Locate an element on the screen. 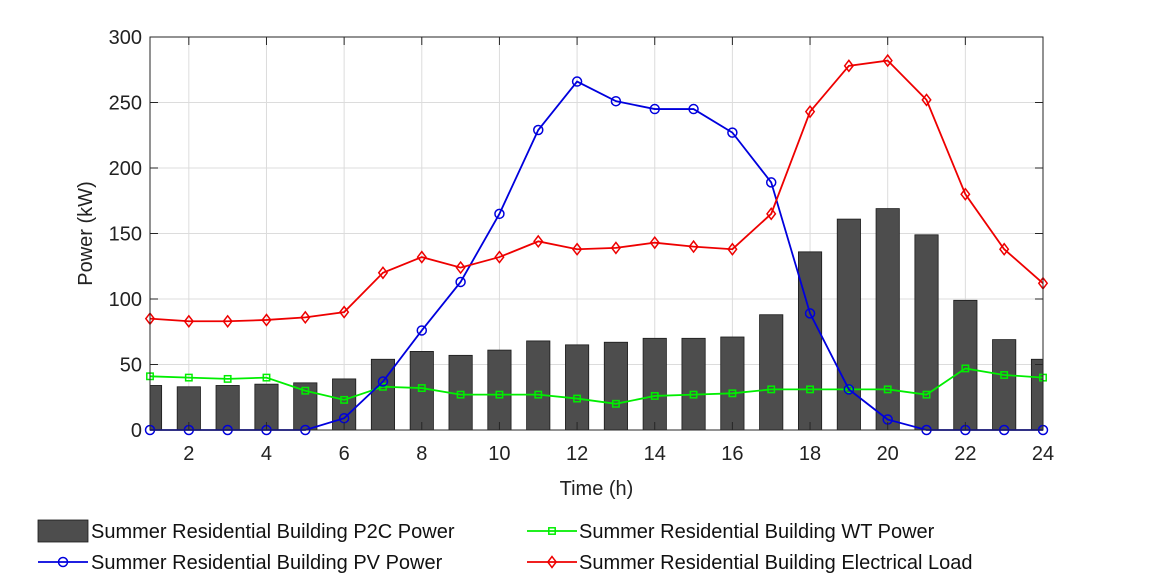 This screenshot has width=1152, height=582. x-tick-label: 14 is located at coordinates (655, 454).